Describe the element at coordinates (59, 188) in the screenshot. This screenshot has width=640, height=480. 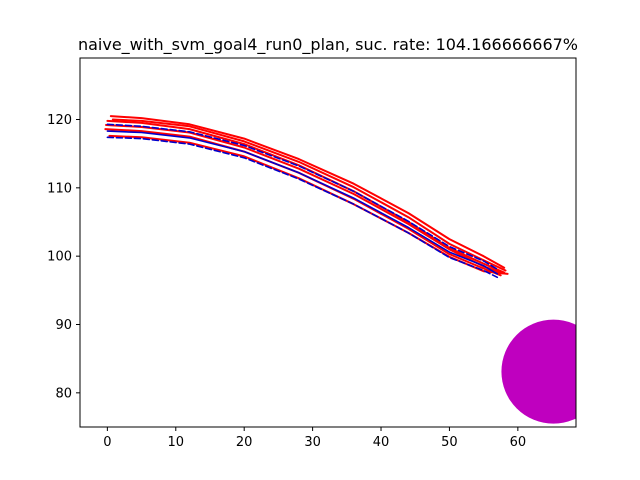
I see `y-tick-label: 110` at that location.